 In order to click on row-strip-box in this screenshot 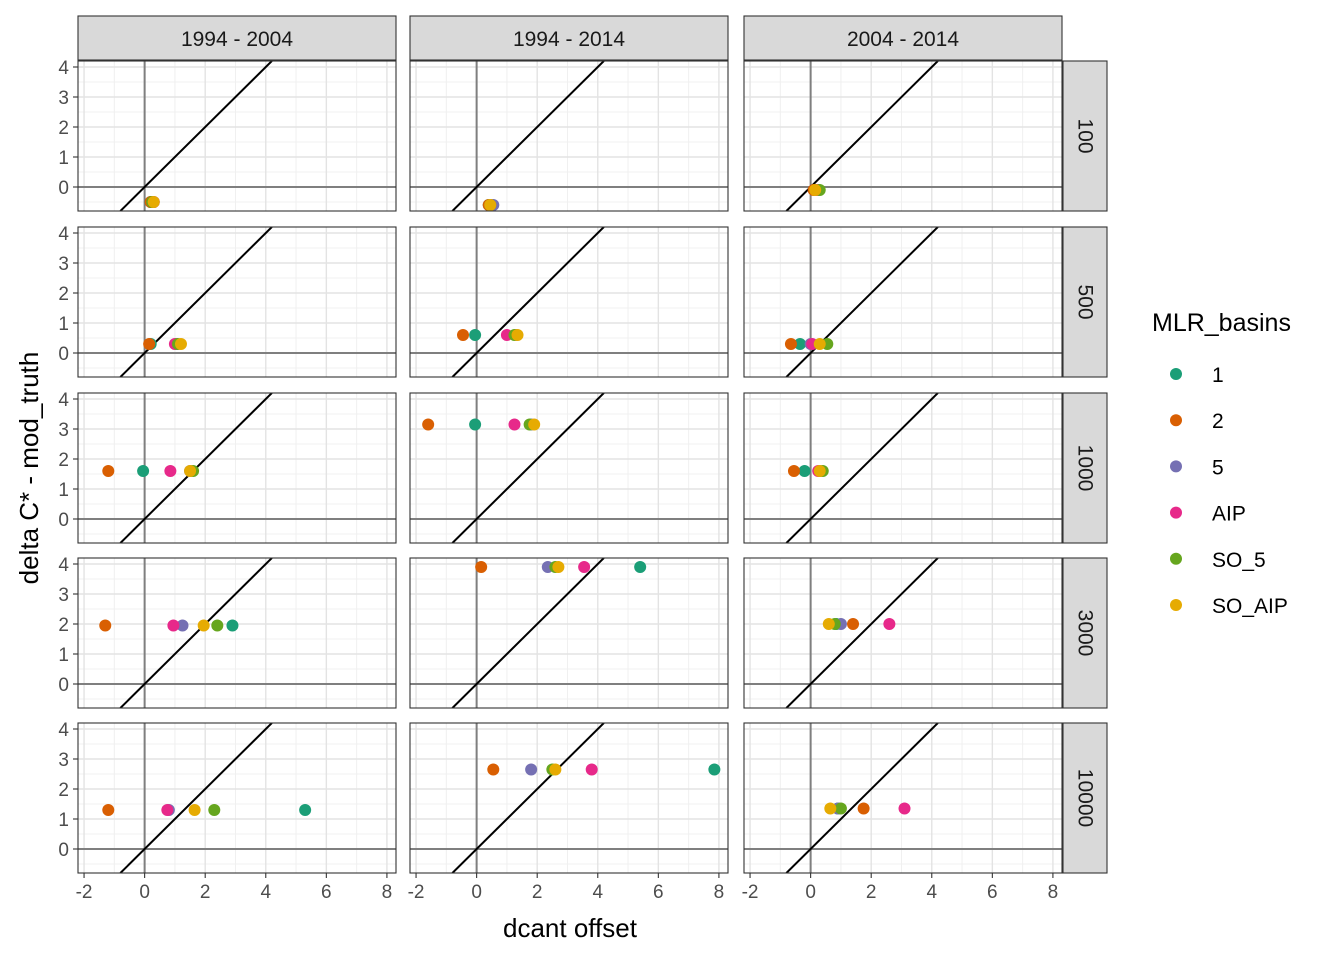, I will do `click(1085, 633)`.